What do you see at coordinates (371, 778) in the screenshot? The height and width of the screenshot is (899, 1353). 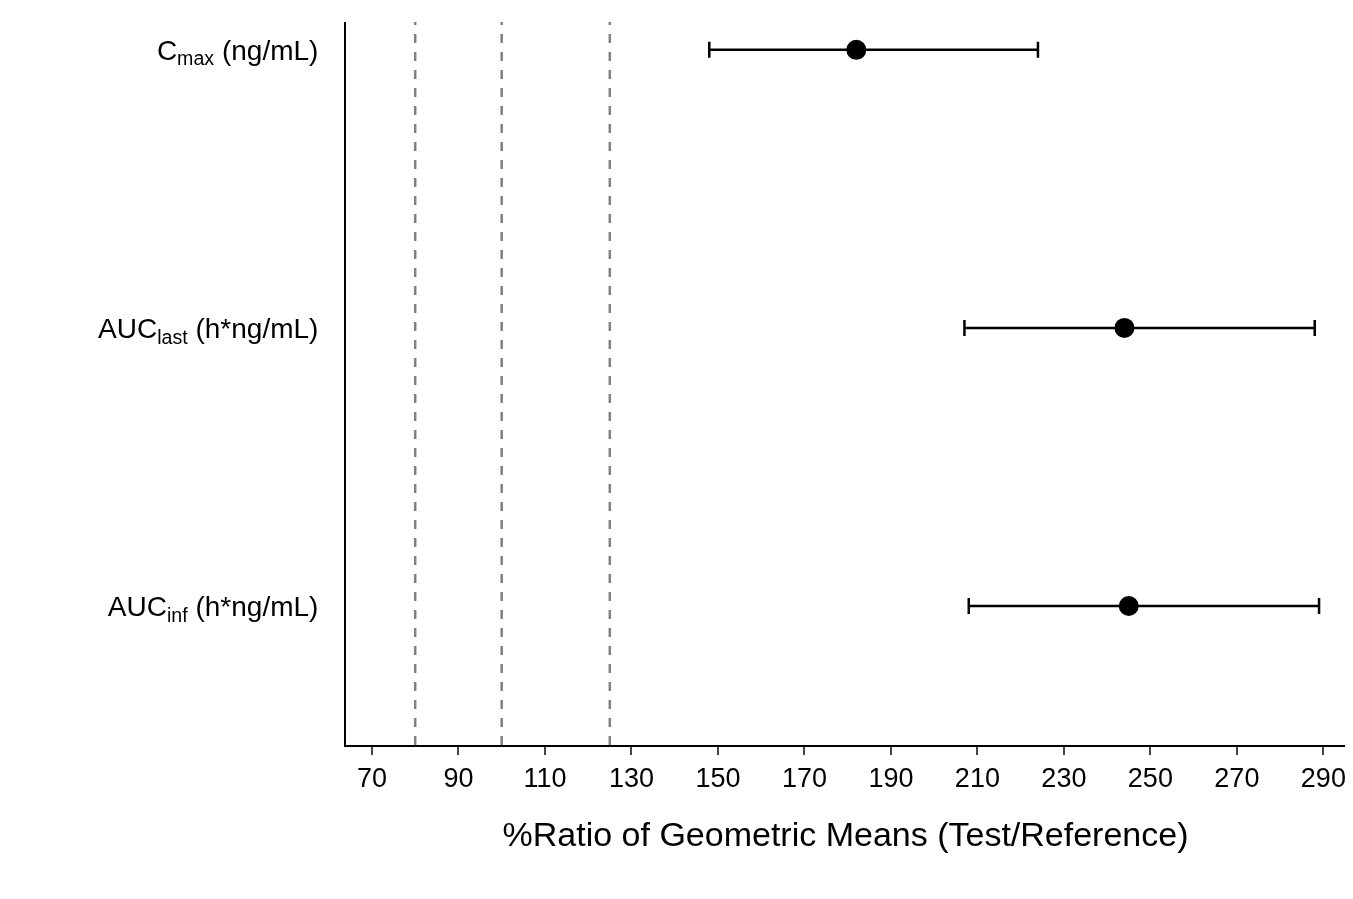 I see `x-tick-label: 70` at bounding box center [371, 778].